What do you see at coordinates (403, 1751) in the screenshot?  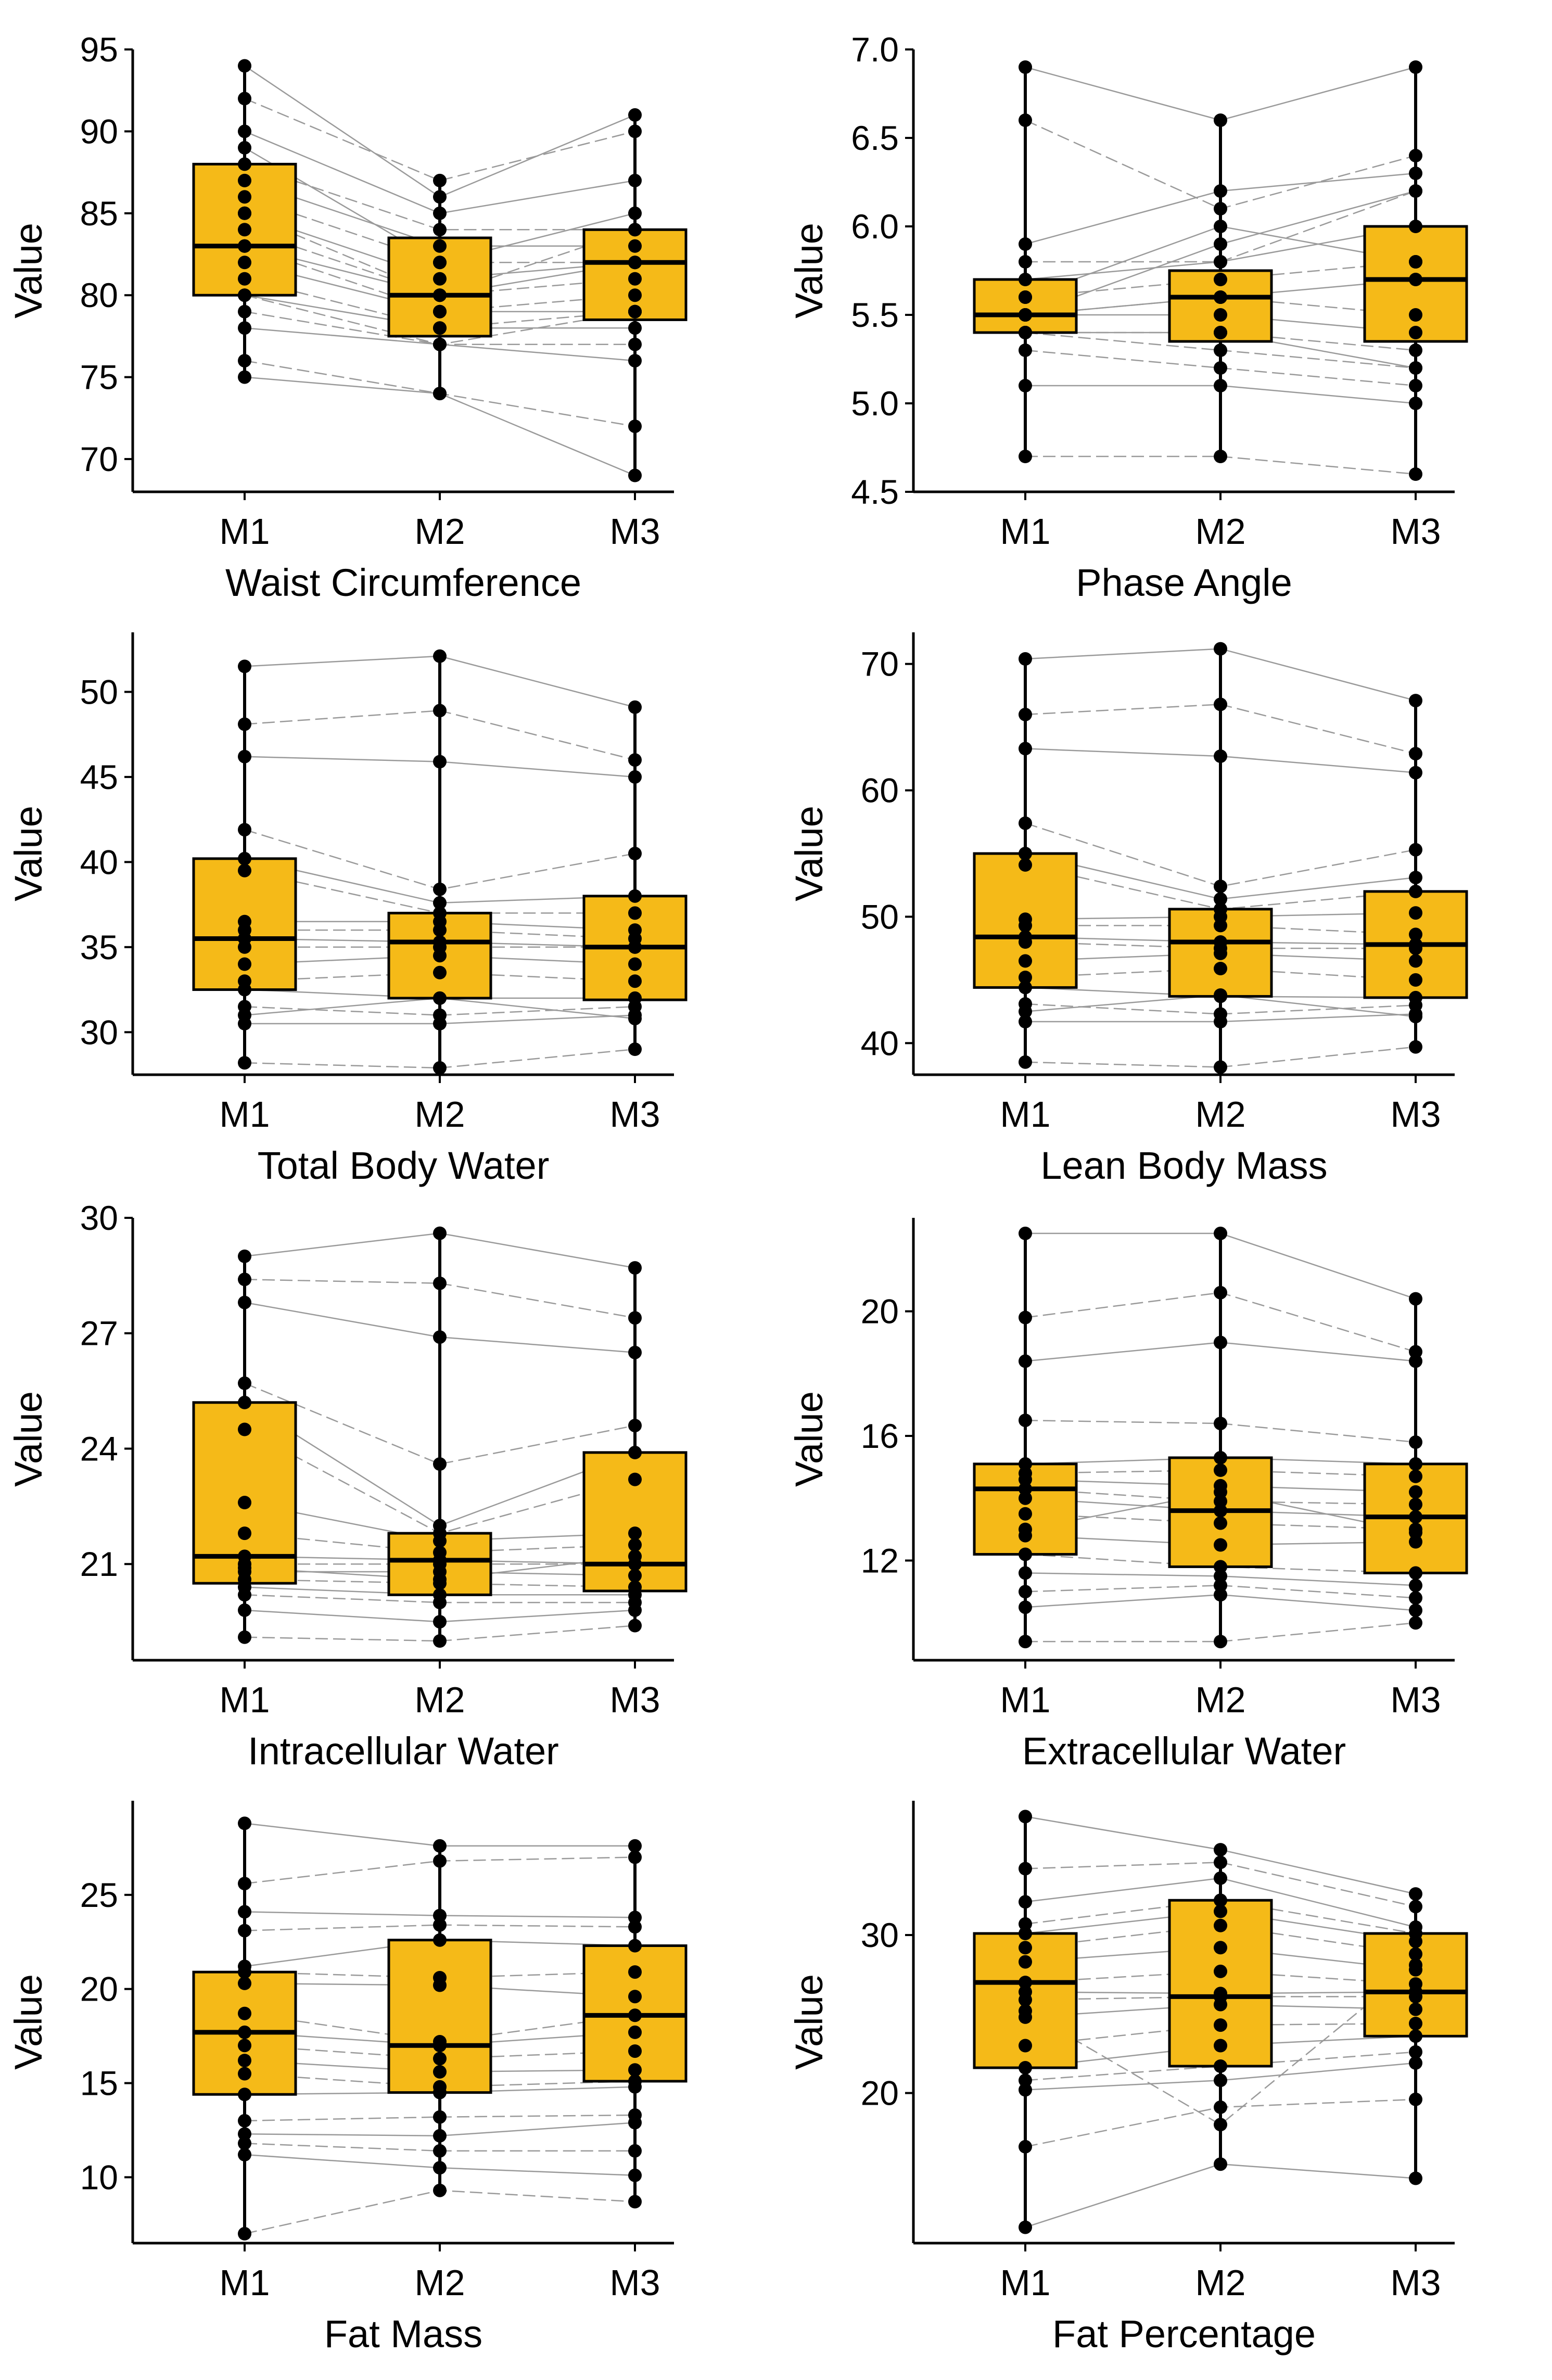 I see `x-axis-title: Intracellular Water` at bounding box center [403, 1751].